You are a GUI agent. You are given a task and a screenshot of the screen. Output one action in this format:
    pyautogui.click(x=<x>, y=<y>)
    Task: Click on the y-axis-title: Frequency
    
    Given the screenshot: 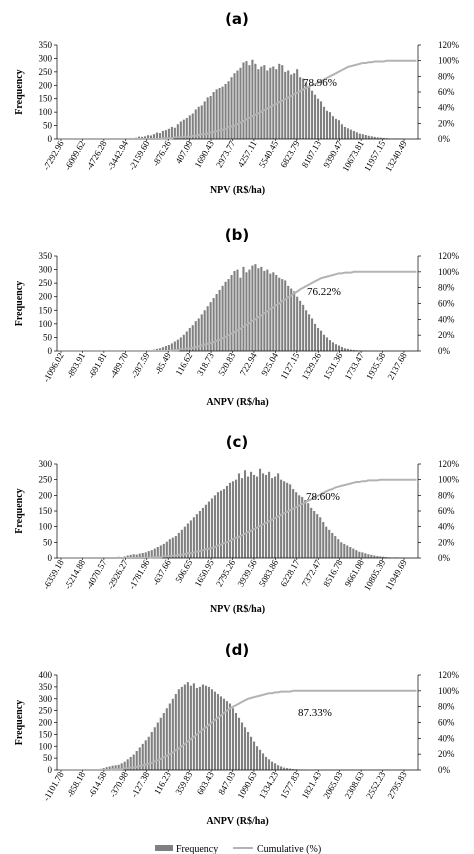 What is the action you would take?
    pyautogui.click(x=19, y=303)
    